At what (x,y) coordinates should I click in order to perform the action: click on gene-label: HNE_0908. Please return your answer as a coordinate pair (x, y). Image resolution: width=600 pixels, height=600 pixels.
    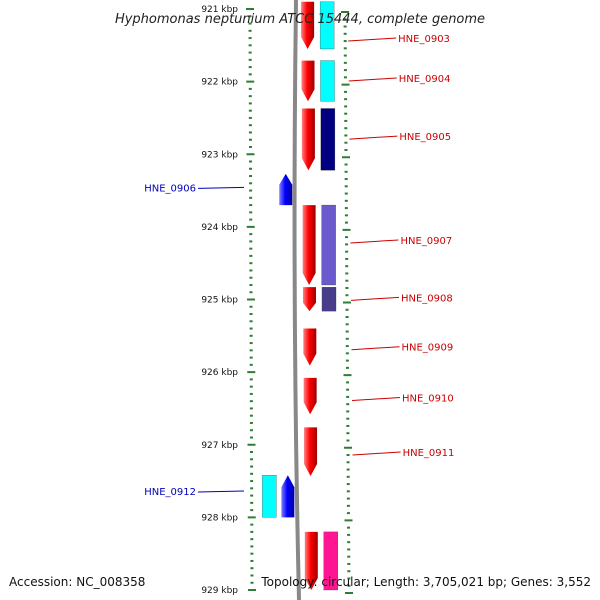
    Looking at the image, I should click on (427, 298).